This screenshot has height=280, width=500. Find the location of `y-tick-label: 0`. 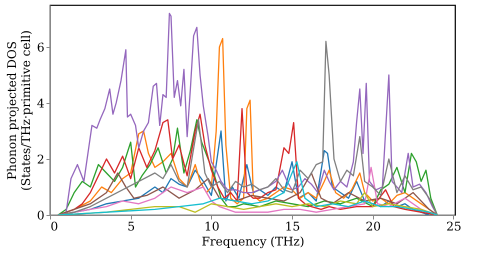

y-tick-label: 0 is located at coordinates (40, 215).